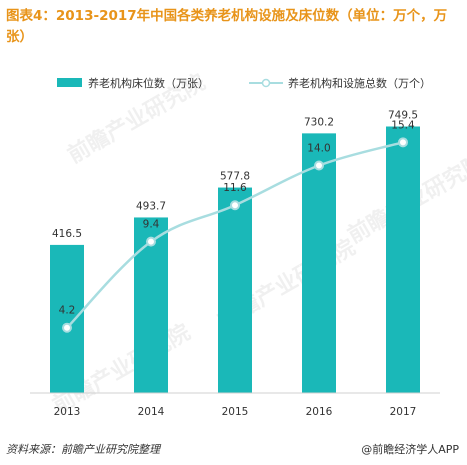 The image size is (467, 465). I want to click on brand-credit: @前瞻经济学人APP, so click(410, 449).